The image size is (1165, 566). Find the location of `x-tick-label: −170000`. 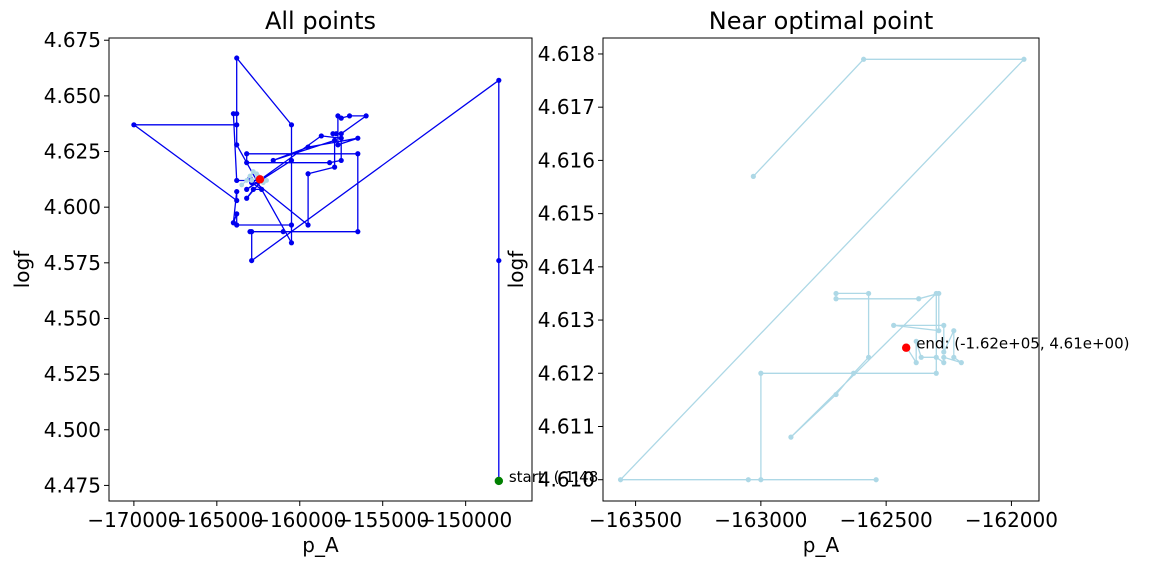

x-tick-label: −170000 is located at coordinates (133, 520).